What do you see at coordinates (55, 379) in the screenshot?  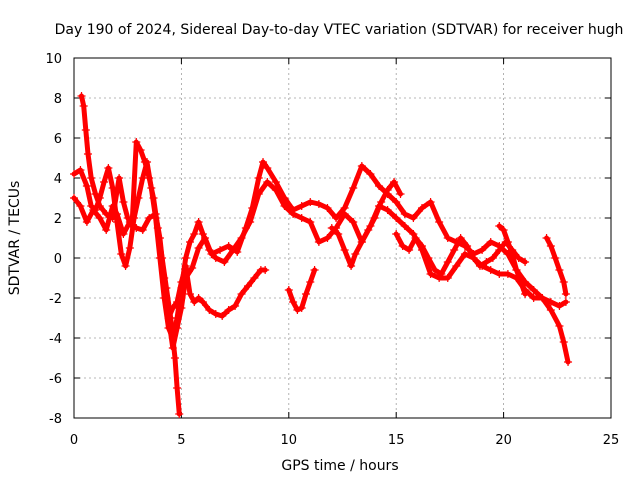 I see `y-tick-label: -6` at bounding box center [55, 379].